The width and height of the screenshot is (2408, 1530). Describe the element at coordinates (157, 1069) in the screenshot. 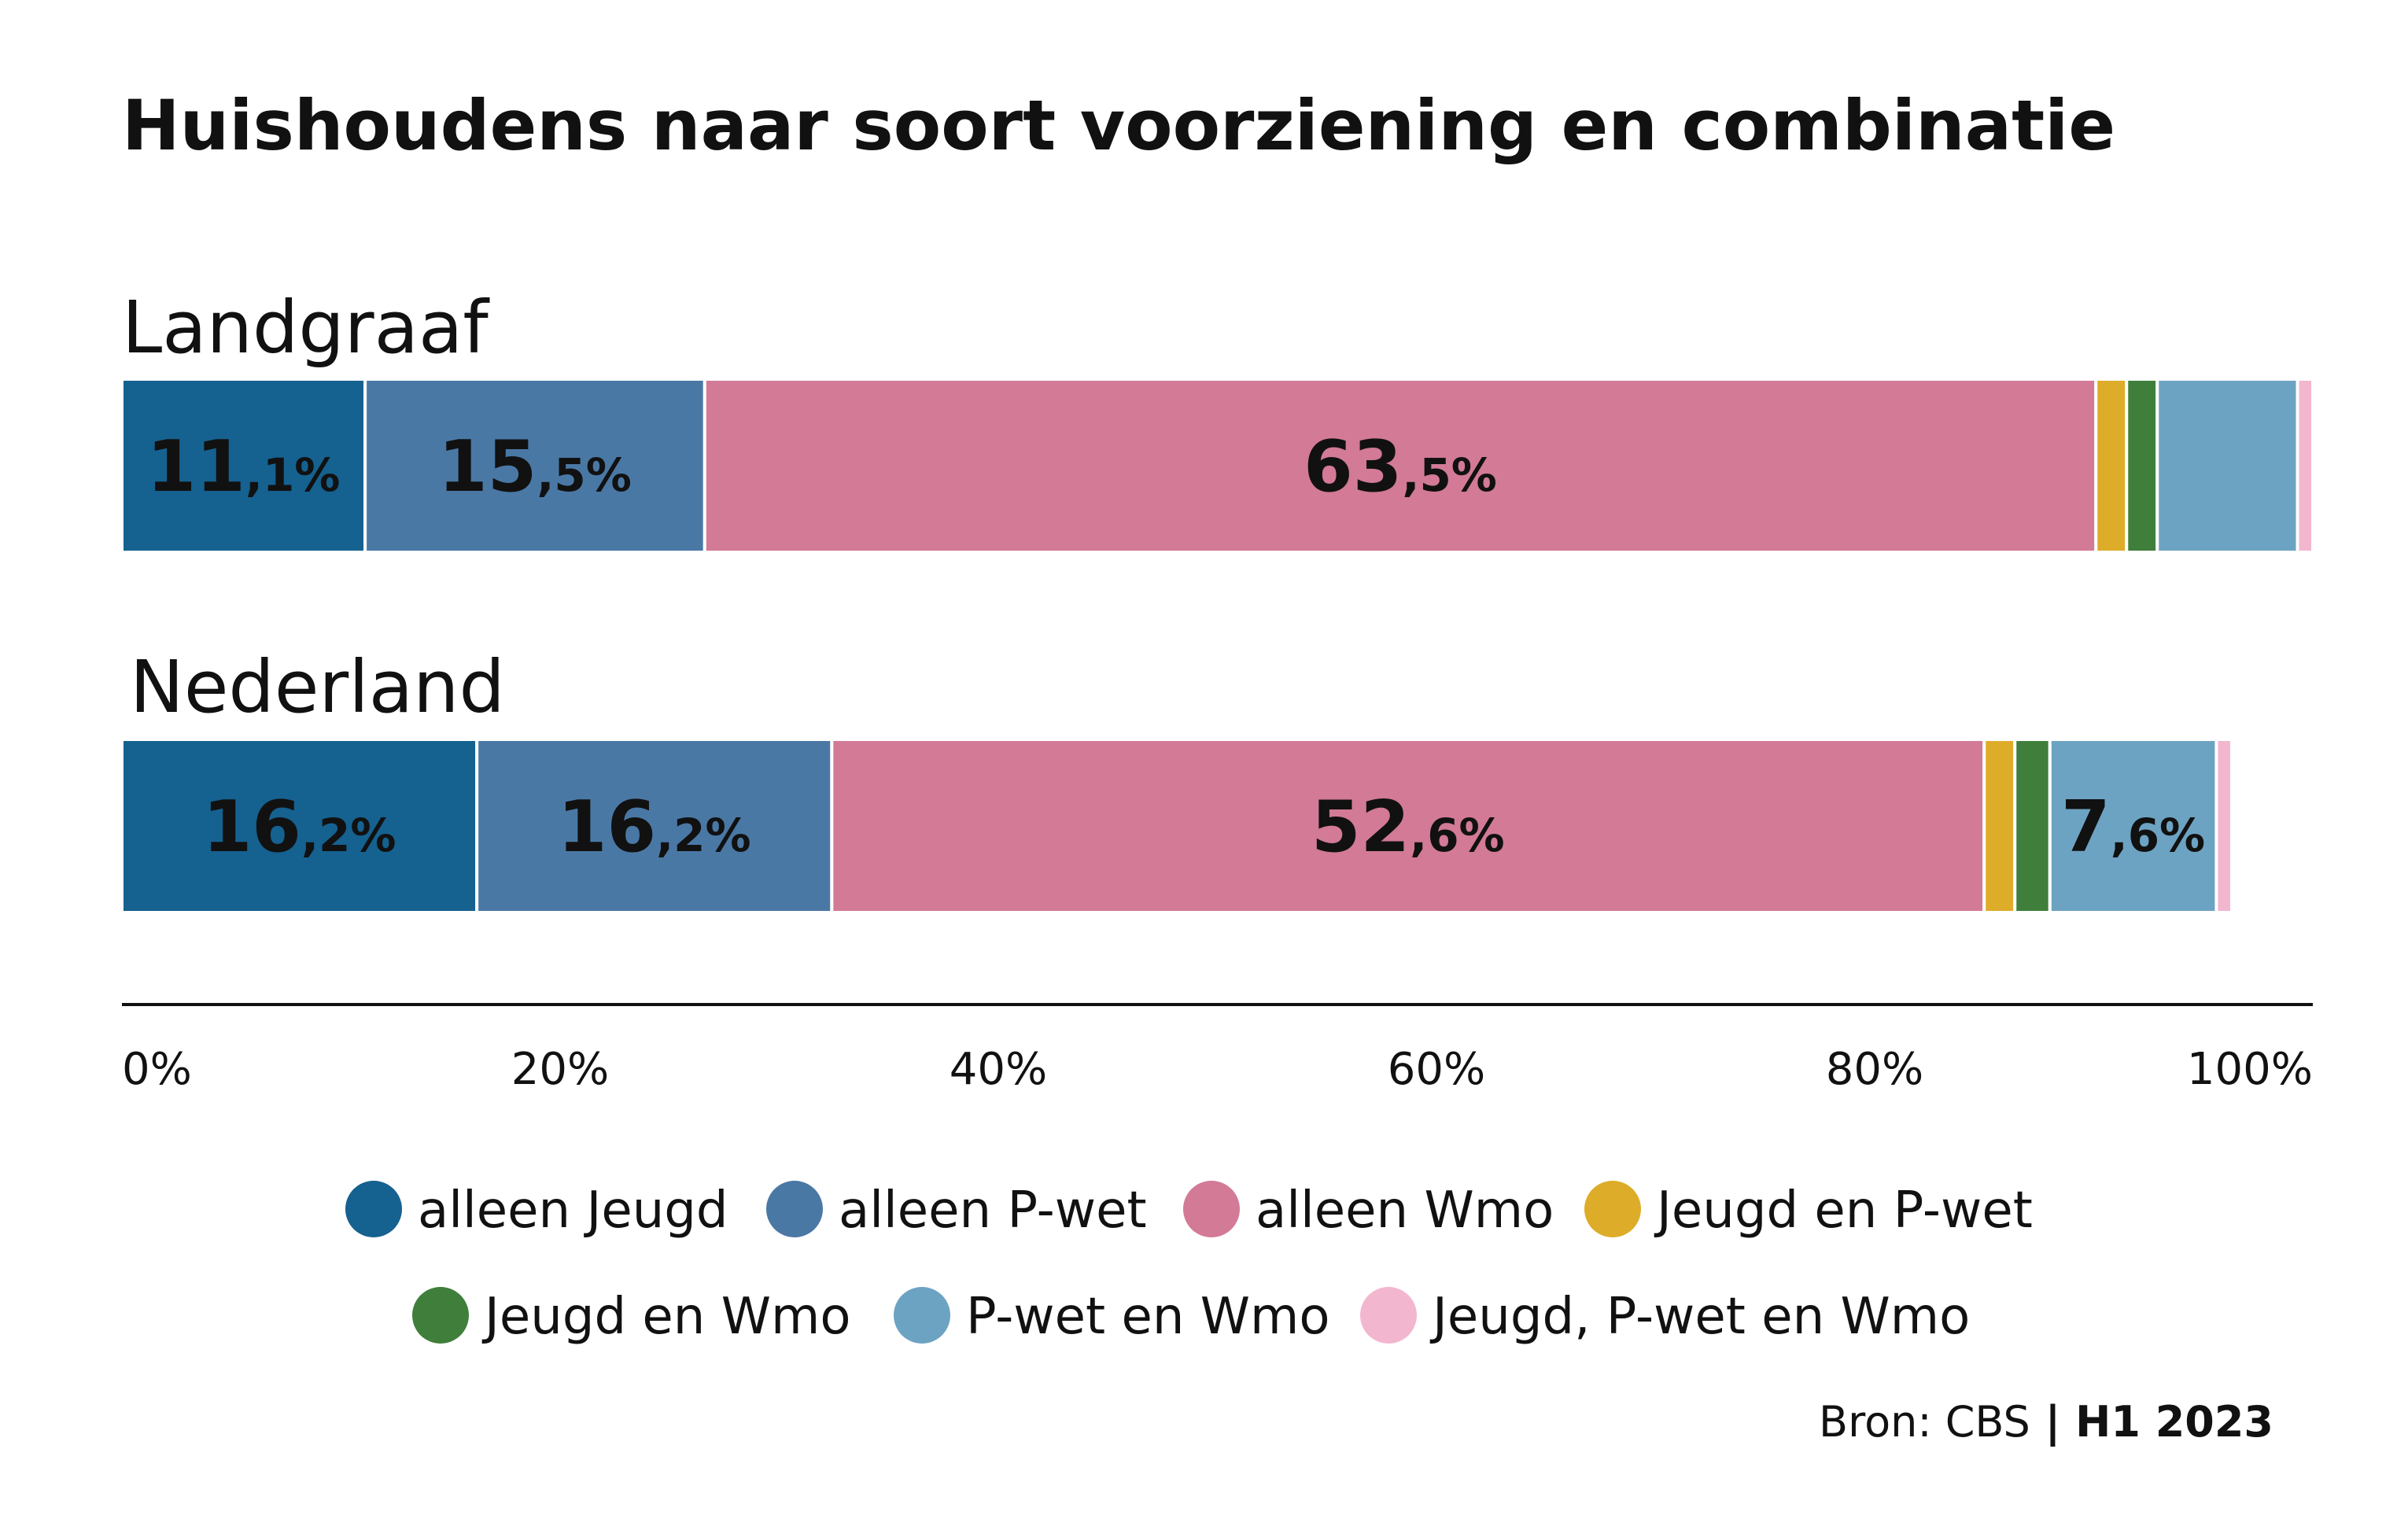

I see `x-tick-0pct: 0%` at that location.